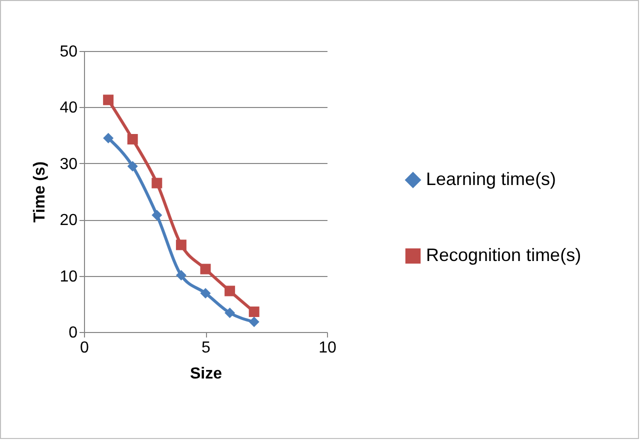 Image resolution: width=641 pixels, height=441 pixels. What do you see at coordinates (69, 277) in the screenshot?
I see `y-tick-label: 10` at bounding box center [69, 277].